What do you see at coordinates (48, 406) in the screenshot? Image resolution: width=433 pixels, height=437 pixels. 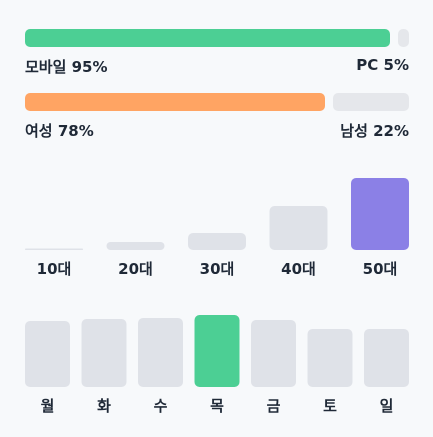 I see `day-label-0: 월` at bounding box center [48, 406].